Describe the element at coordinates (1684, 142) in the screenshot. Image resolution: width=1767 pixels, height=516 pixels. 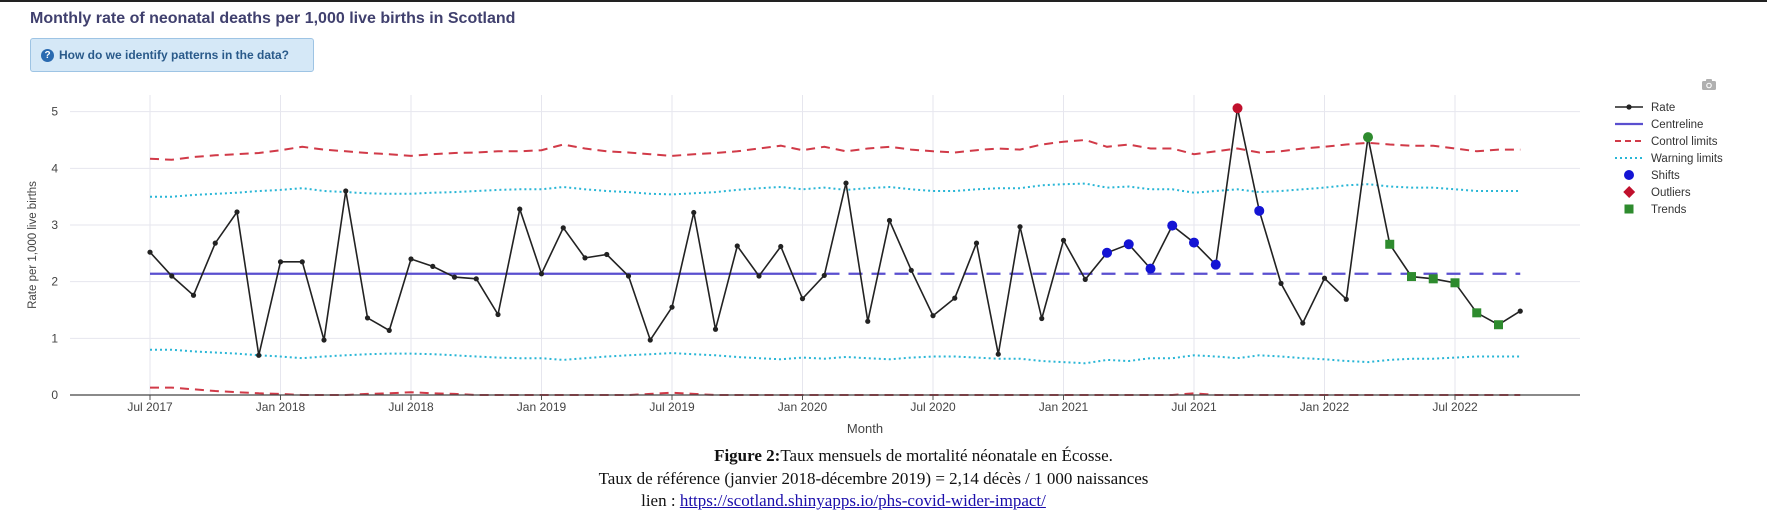
I see `legend-label: Control limits` at that location.